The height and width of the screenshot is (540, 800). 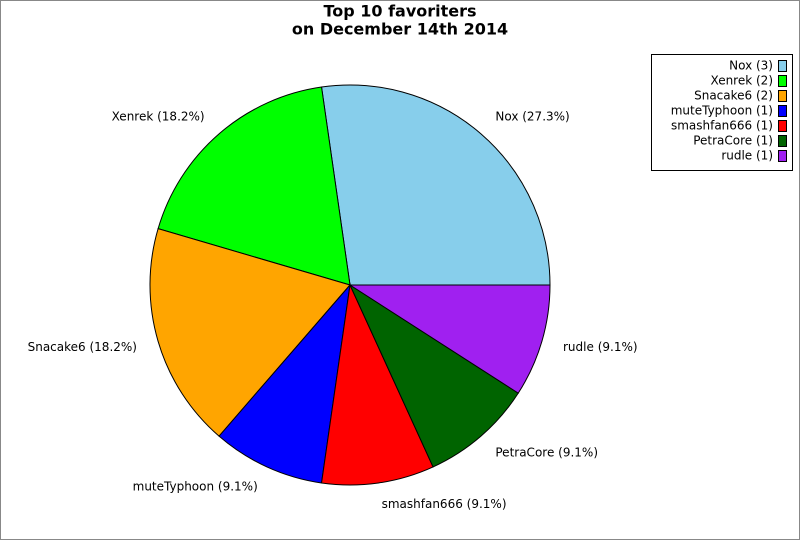 What do you see at coordinates (532, 117) in the screenshot?
I see `slice-label: Nox (27.3%)` at bounding box center [532, 117].